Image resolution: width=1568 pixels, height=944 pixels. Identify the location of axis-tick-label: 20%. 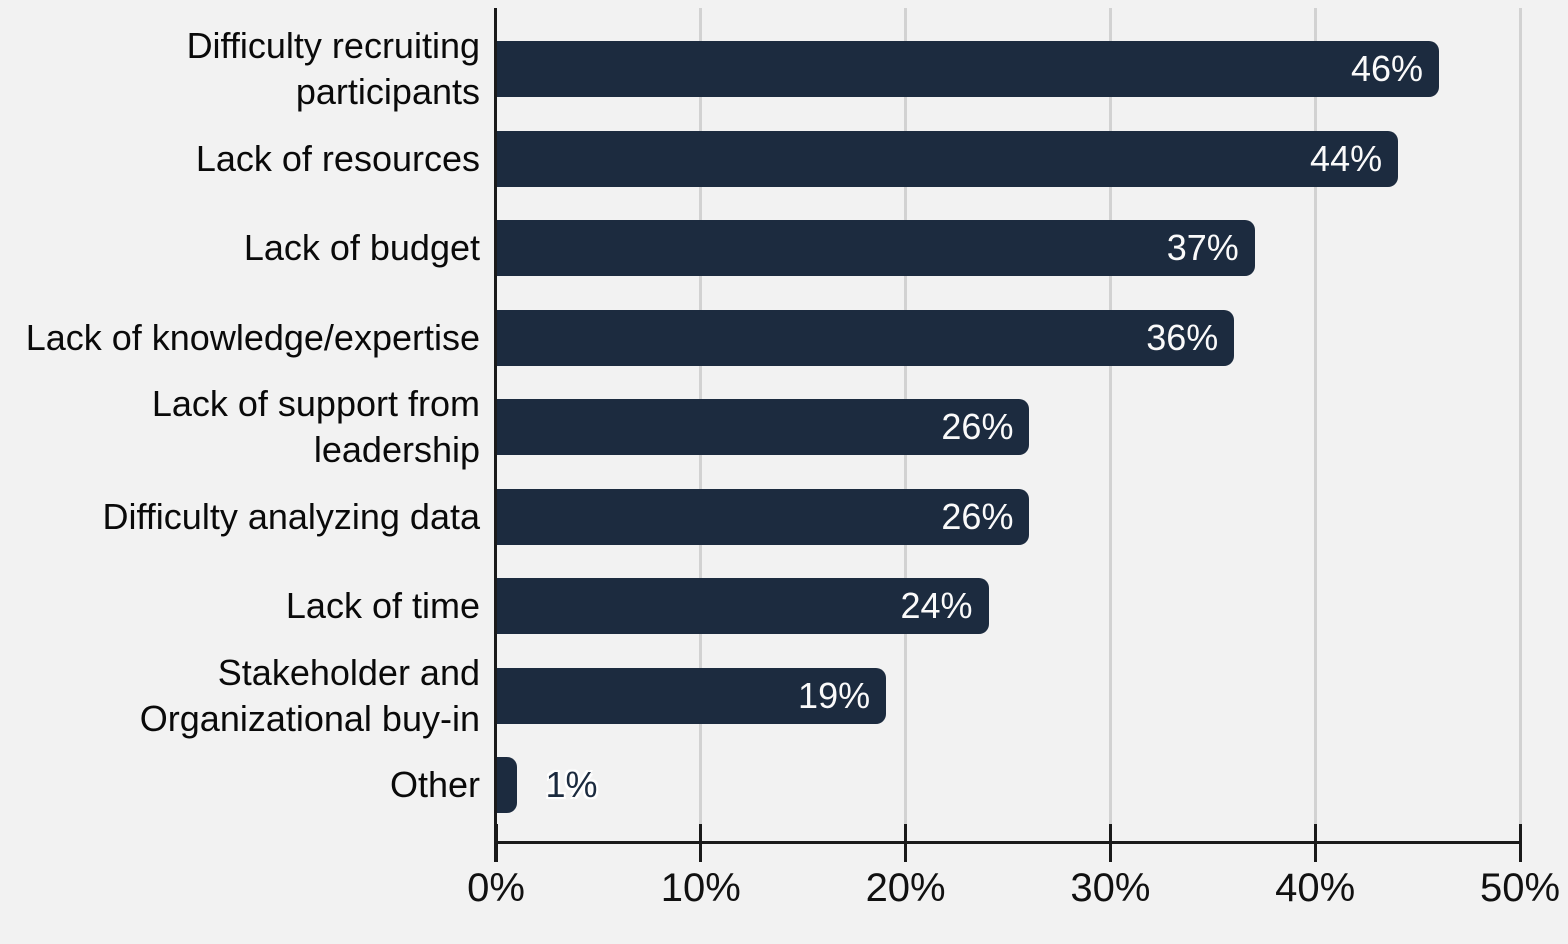
(905, 888).